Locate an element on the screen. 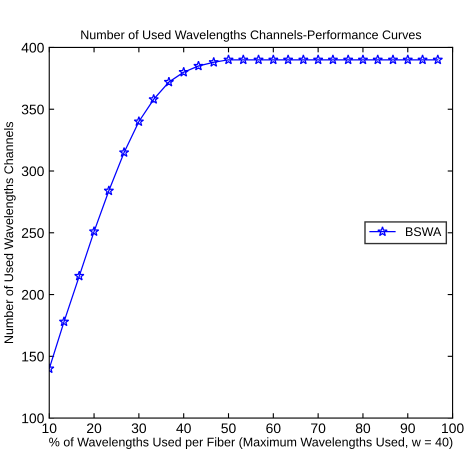  x-axis-title: % of Wavelengths Used per Fiber (Maximum Wavelengths Used, w = 40) is located at coordinates (250, 443).